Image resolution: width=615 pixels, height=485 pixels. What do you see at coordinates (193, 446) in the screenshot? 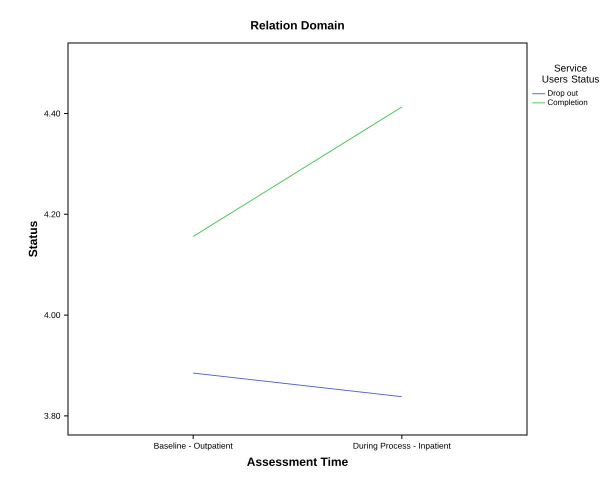
I see `x-tick-label: Baseline - Outpatient` at bounding box center [193, 446].